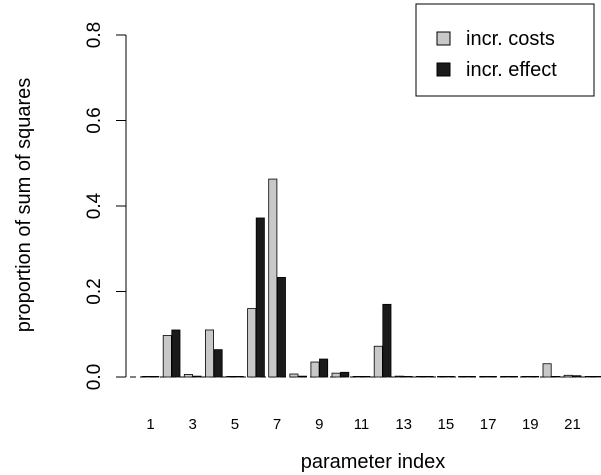  I want to click on y-tick-label: 0.0, so click(94, 377).